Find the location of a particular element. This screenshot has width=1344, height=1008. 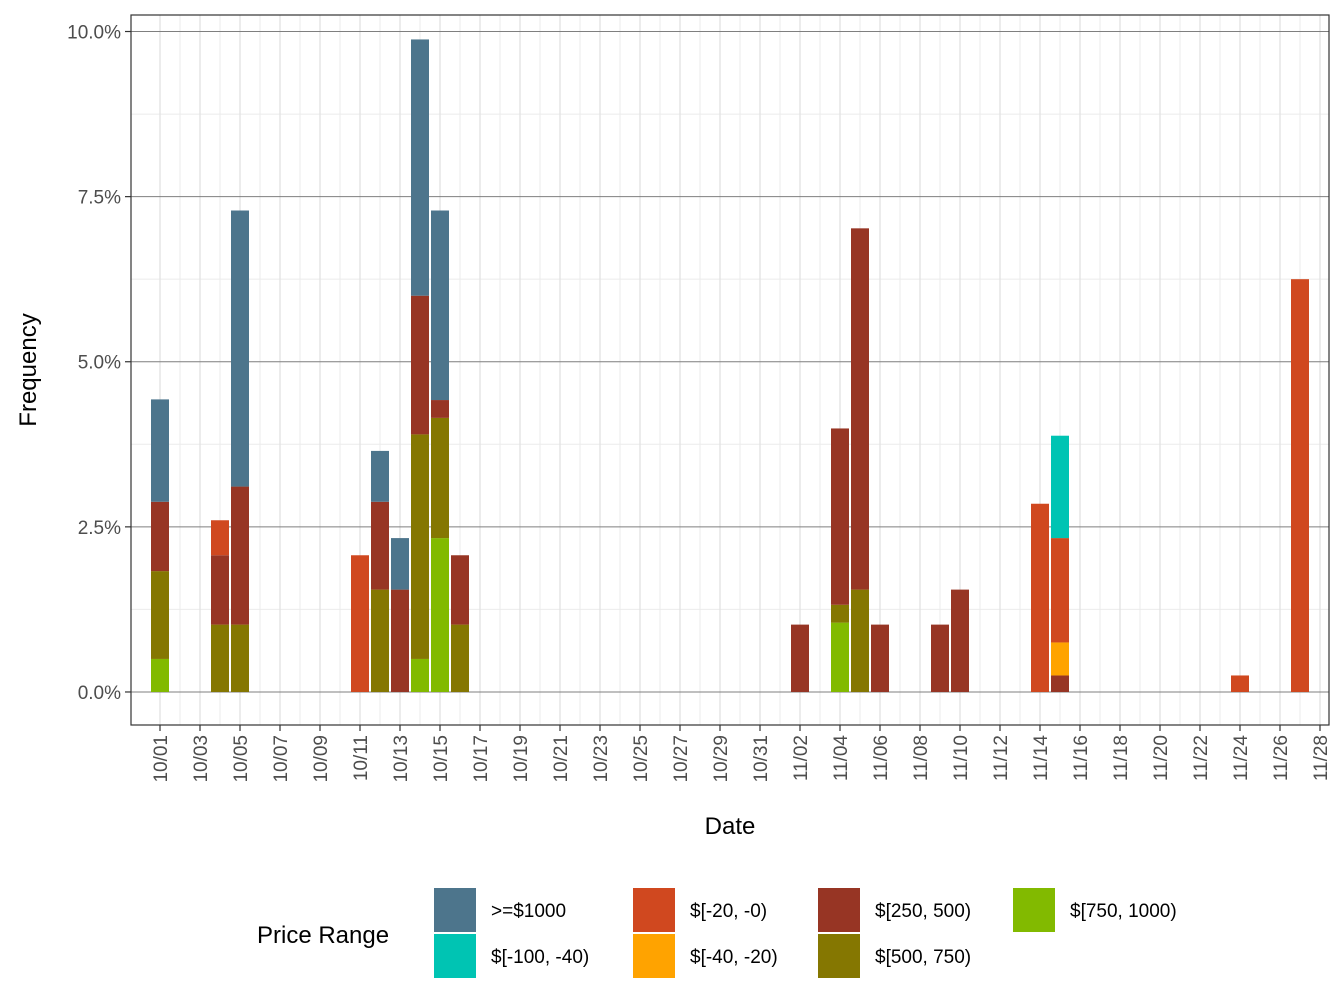

x-tick-label: 11/10 is located at coordinates (961, 758).